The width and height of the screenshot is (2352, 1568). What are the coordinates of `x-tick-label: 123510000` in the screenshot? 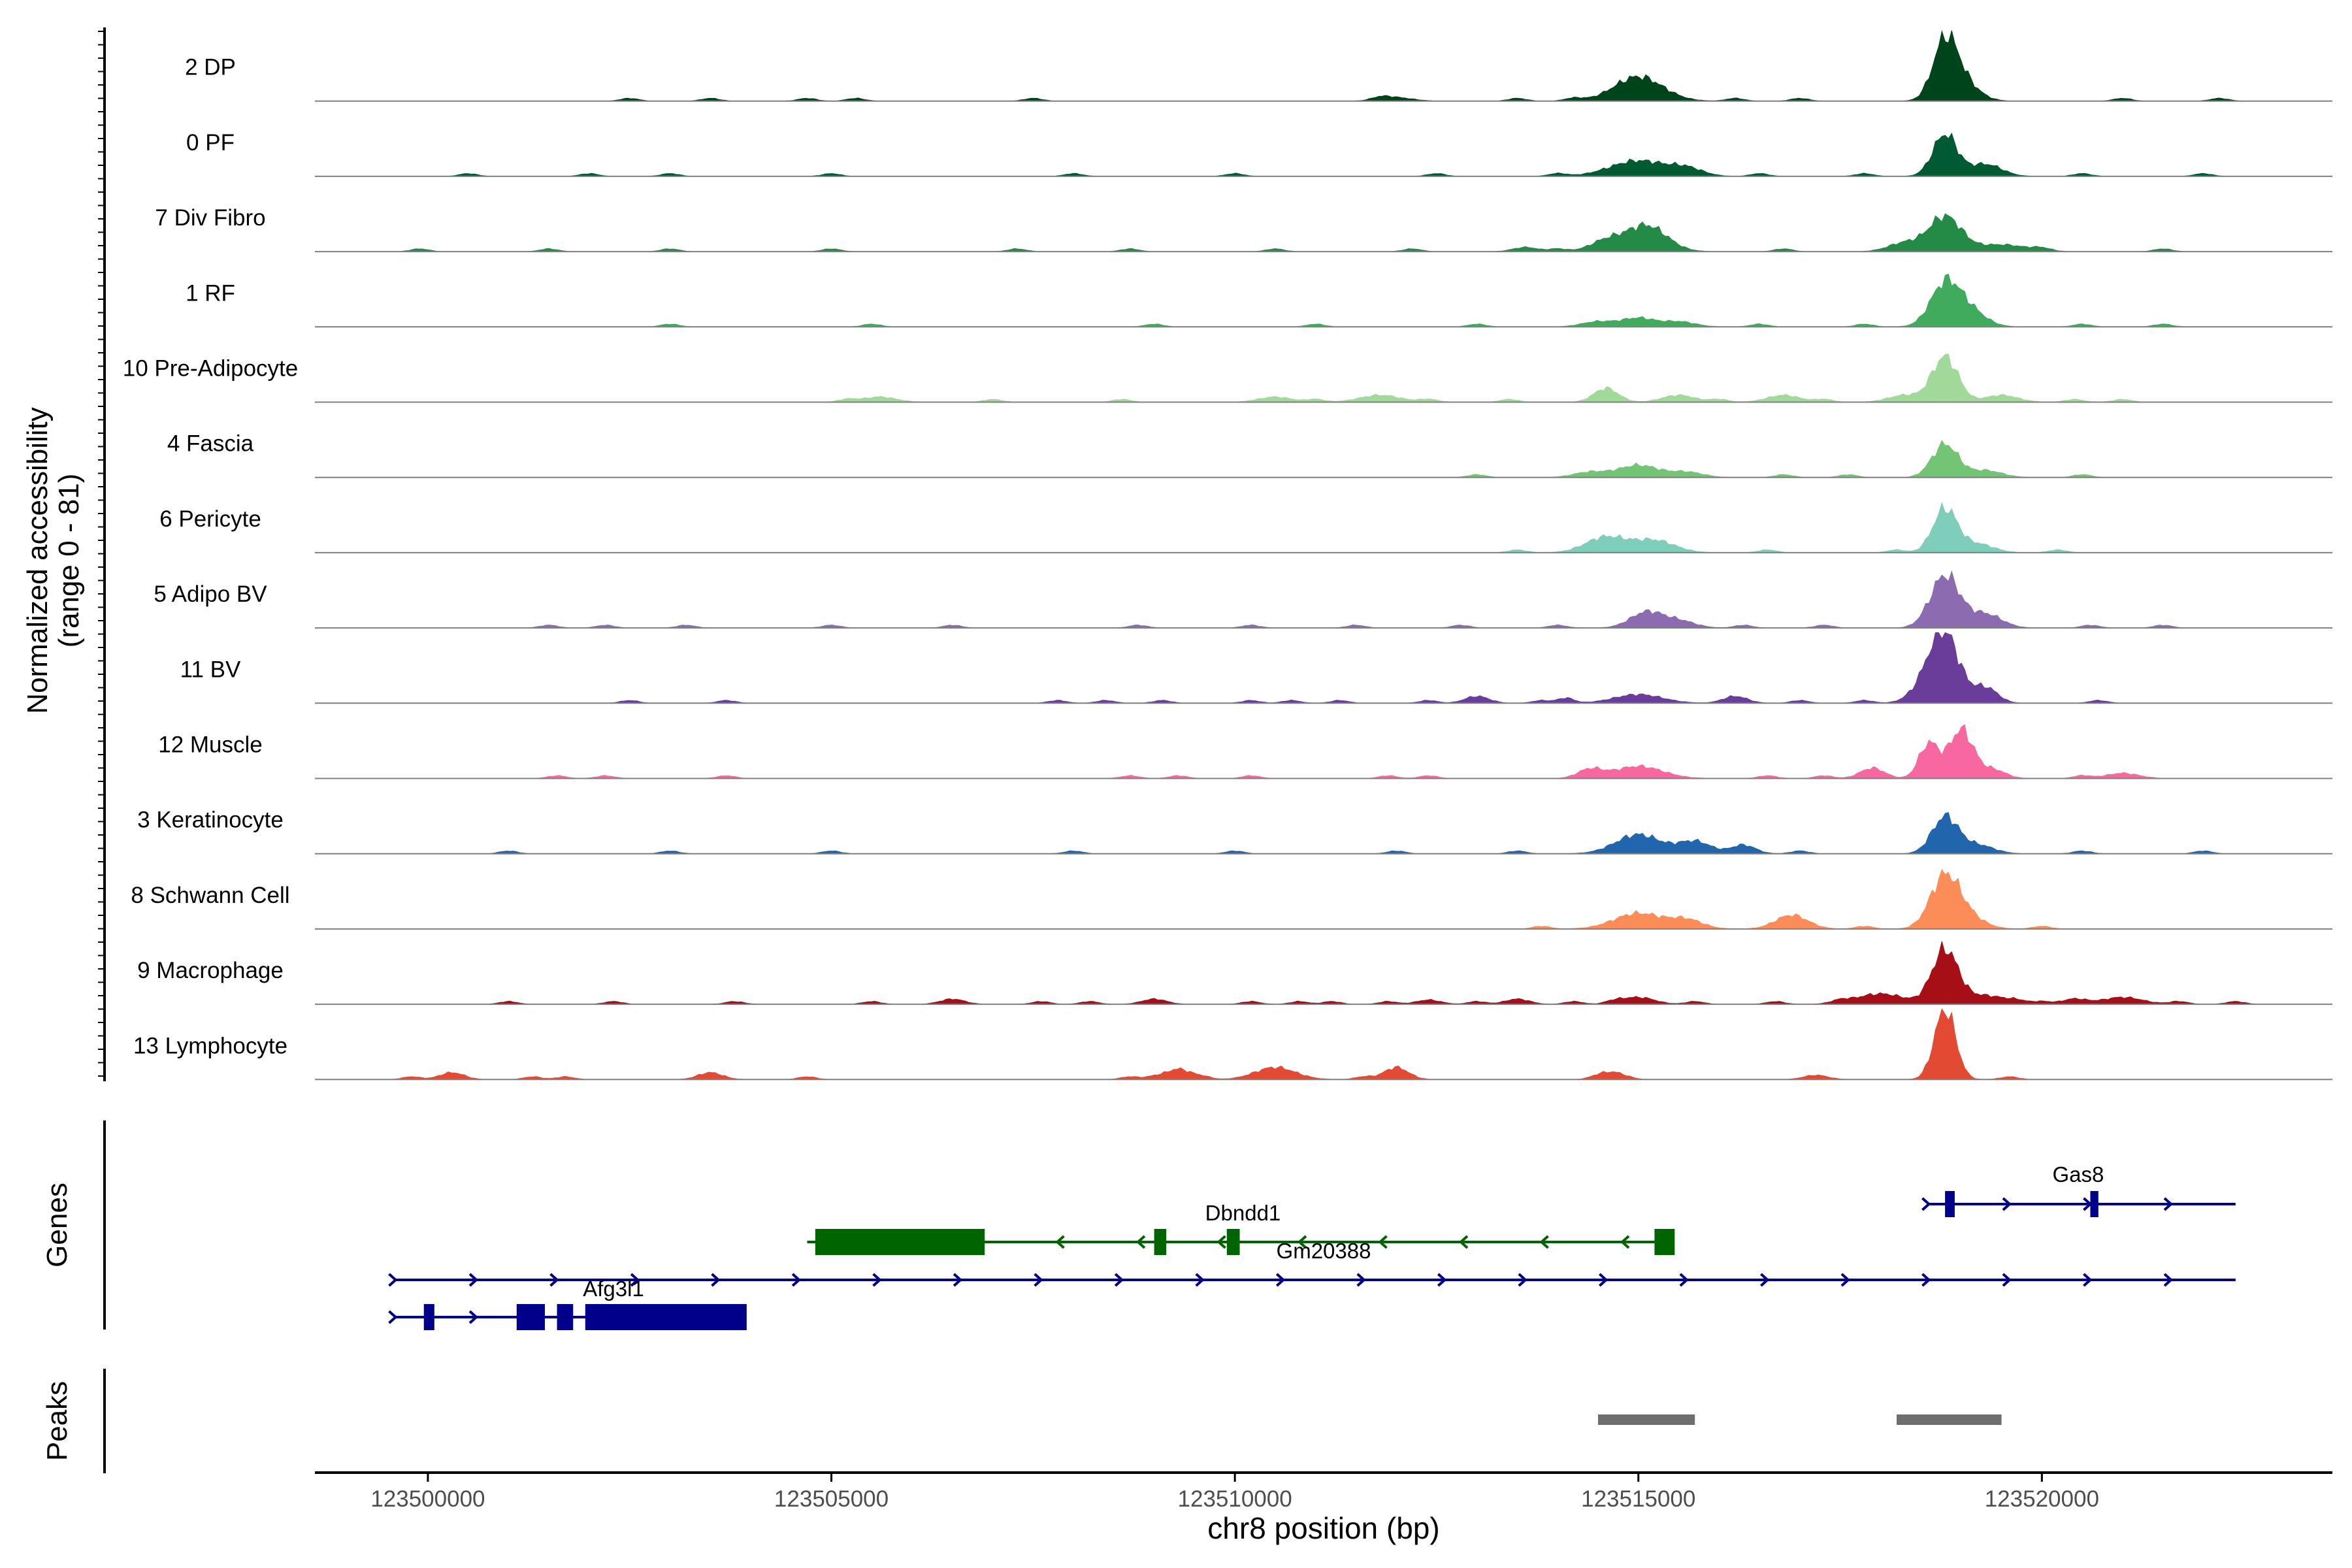 It's located at (1235, 1499).